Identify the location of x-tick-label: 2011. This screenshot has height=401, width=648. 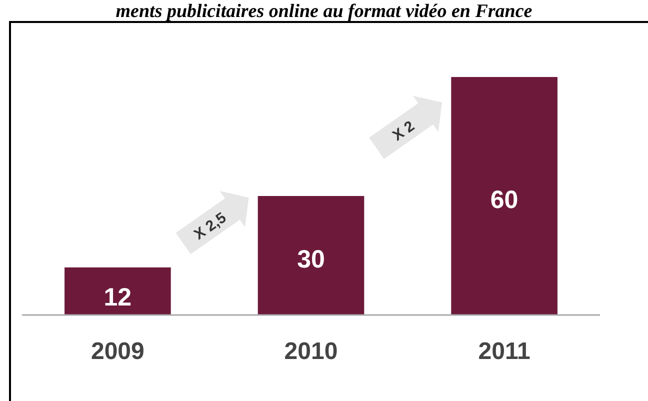
(504, 351).